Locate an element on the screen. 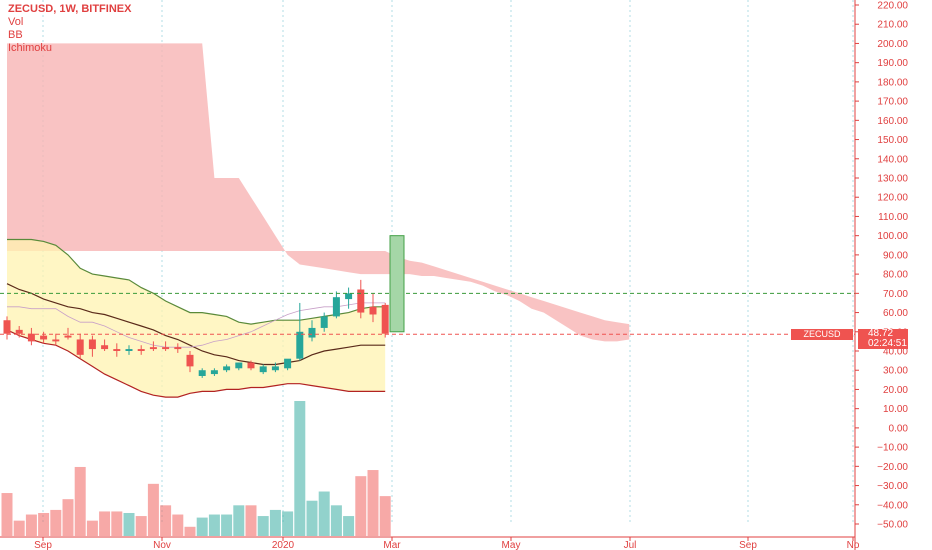  bar-countdown: 02:24:51 is located at coordinates (887, 343).